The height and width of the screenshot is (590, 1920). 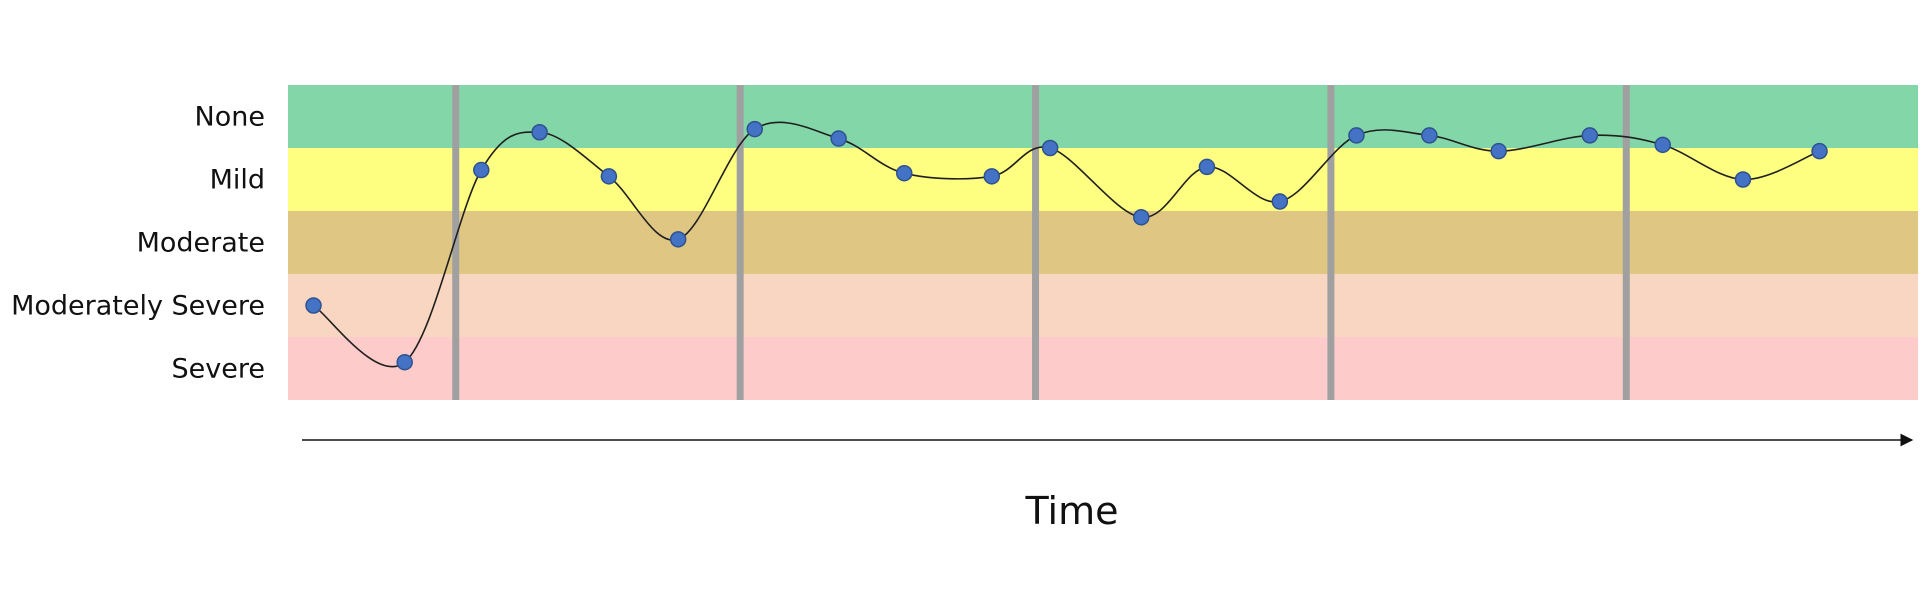 What do you see at coordinates (230, 117) in the screenshot?
I see `band-label-none: None` at bounding box center [230, 117].